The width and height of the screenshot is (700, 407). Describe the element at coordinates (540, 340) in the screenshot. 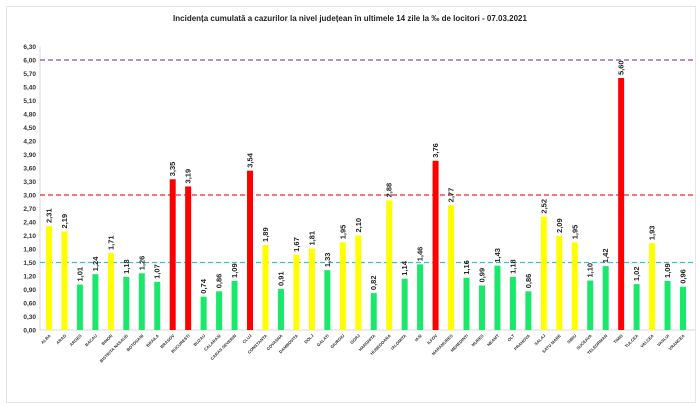

I see `category-label: SALAJ` at that location.